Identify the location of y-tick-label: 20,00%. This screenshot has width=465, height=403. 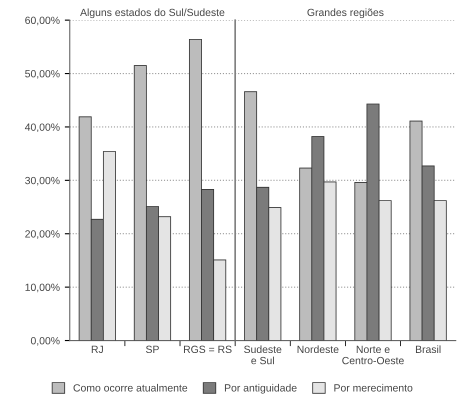
(42, 234).